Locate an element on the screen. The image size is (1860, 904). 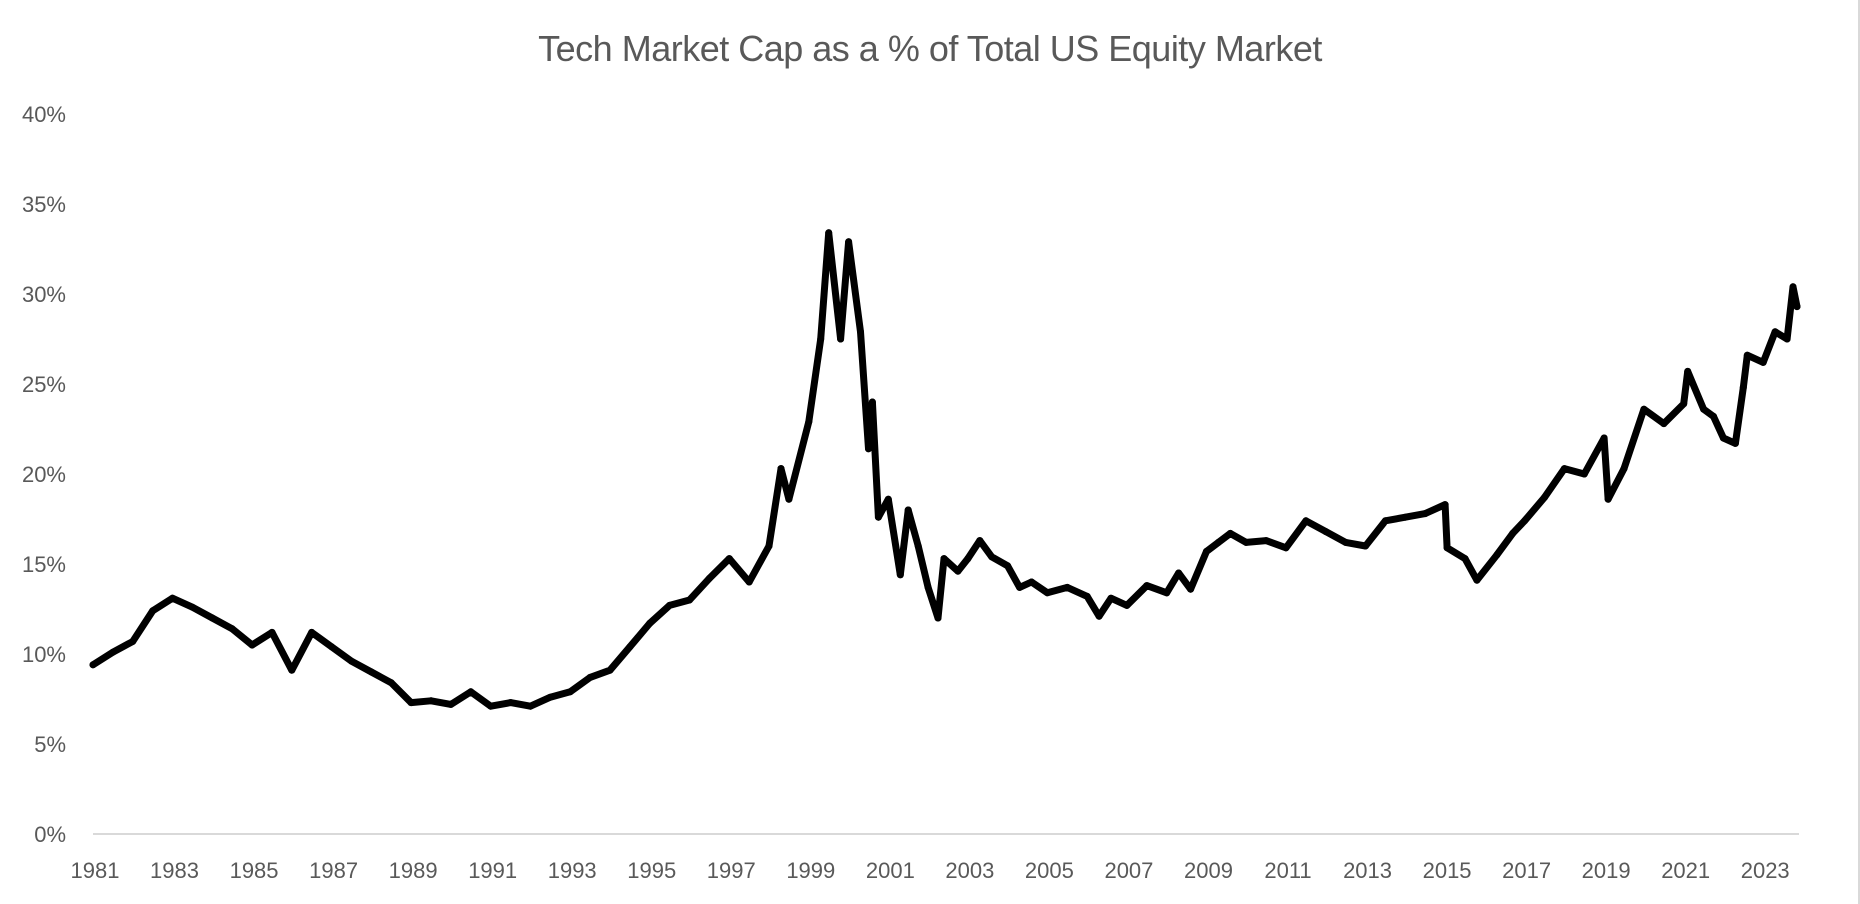
x-tick-label: 2001 is located at coordinates (890, 870).